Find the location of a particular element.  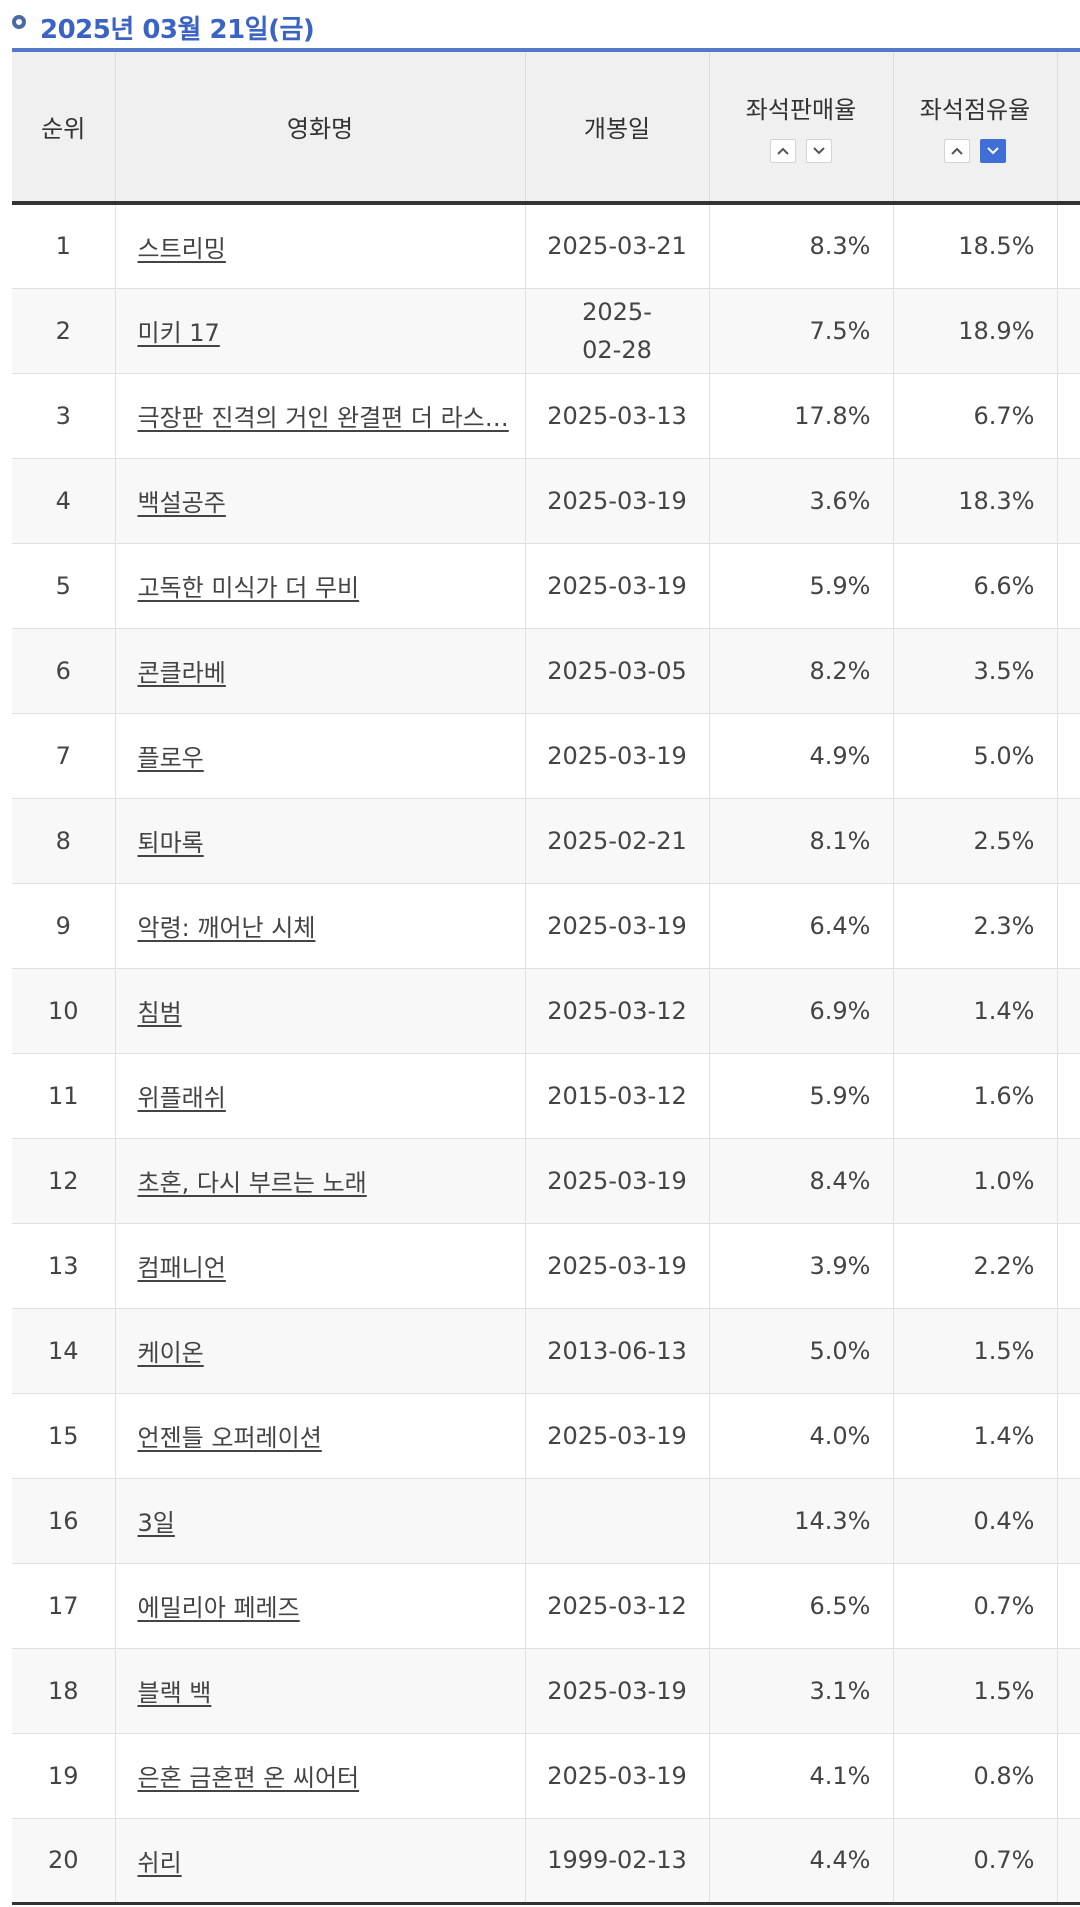

rank-cell: 3 is located at coordinates (63, 415).